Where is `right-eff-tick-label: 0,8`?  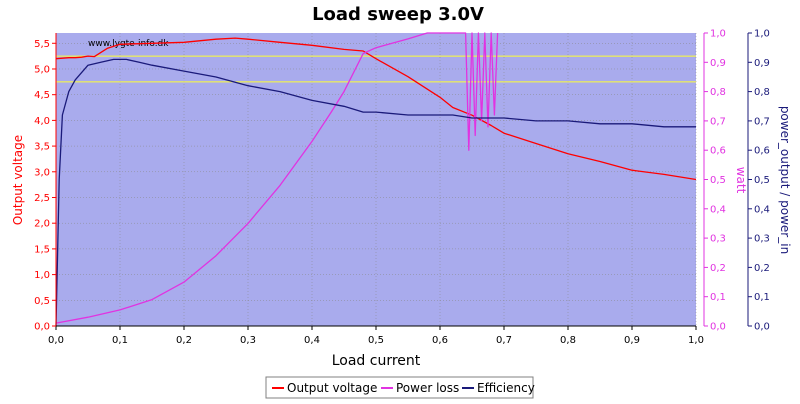 right-eff-tick-label: 0,8 is located at coordinates (762, 92).